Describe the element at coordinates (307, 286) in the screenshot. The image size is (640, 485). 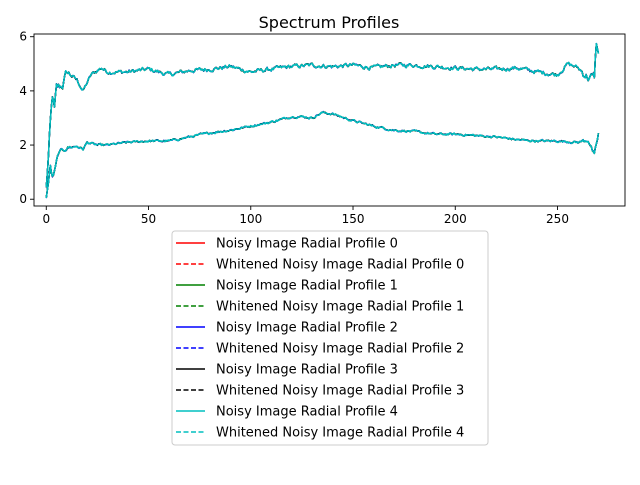
I see `legend-label-2: Noisy Image Radial Profile 1` at that location.